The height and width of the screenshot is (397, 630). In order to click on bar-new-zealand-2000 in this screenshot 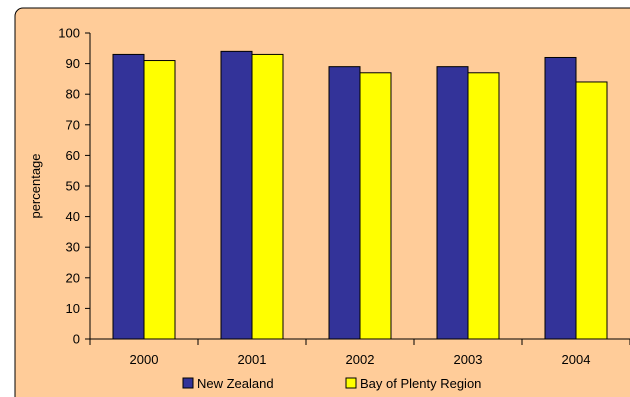, I will do `click(128, 196)`.